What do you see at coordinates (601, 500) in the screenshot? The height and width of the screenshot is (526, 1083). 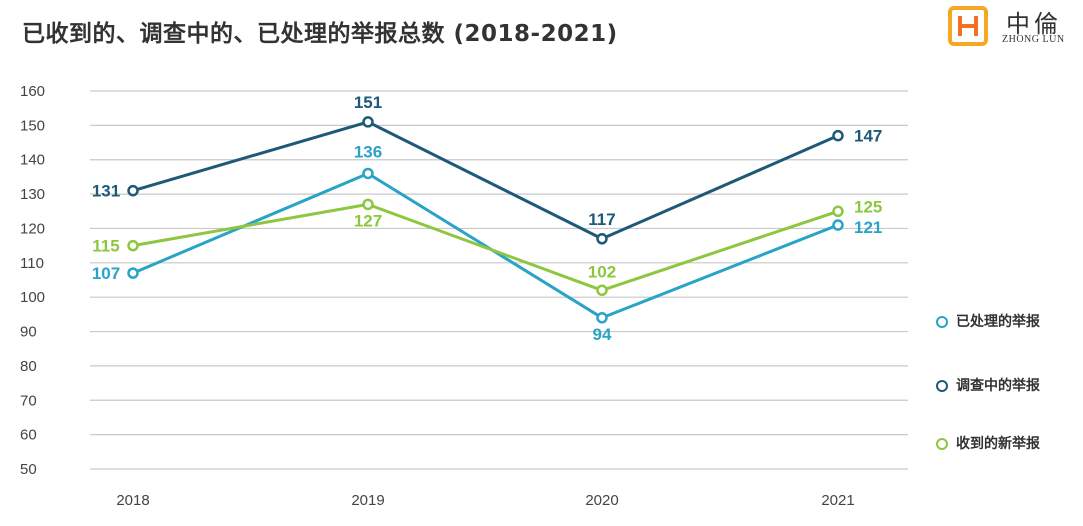 I see `x-tick-label: 2020` at bounding box center [601, 500].